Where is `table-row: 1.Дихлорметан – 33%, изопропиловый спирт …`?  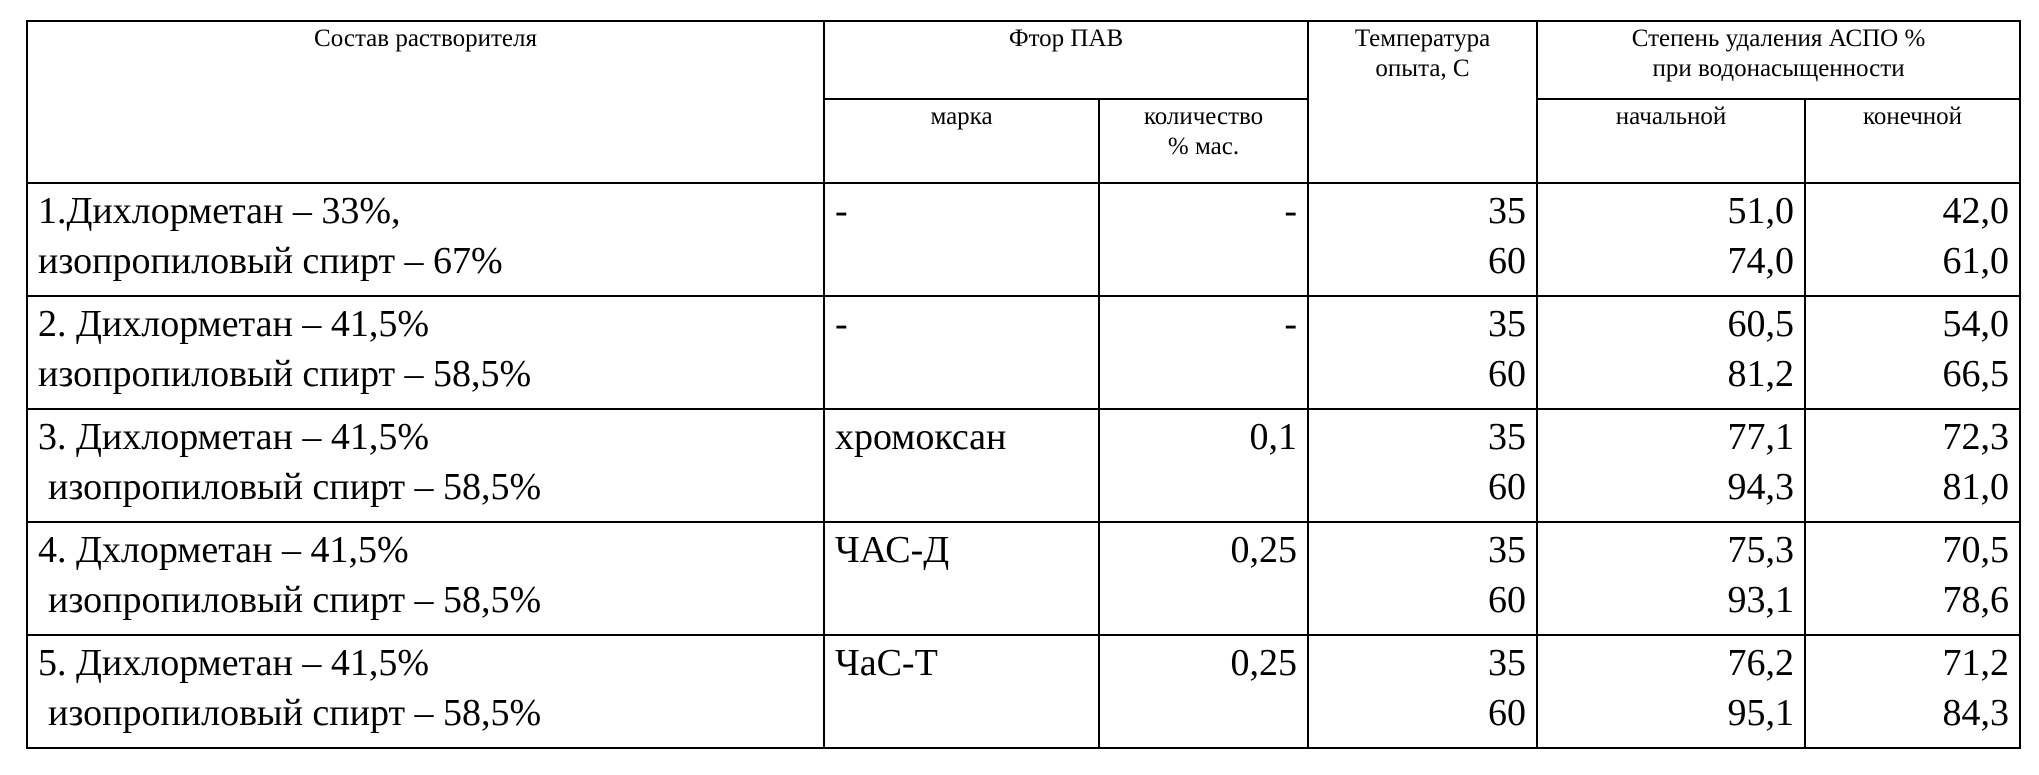 table-row: 1.Дихлорметан – 33%, изопропиловый спирт … is located at coordinates (1024, 239).